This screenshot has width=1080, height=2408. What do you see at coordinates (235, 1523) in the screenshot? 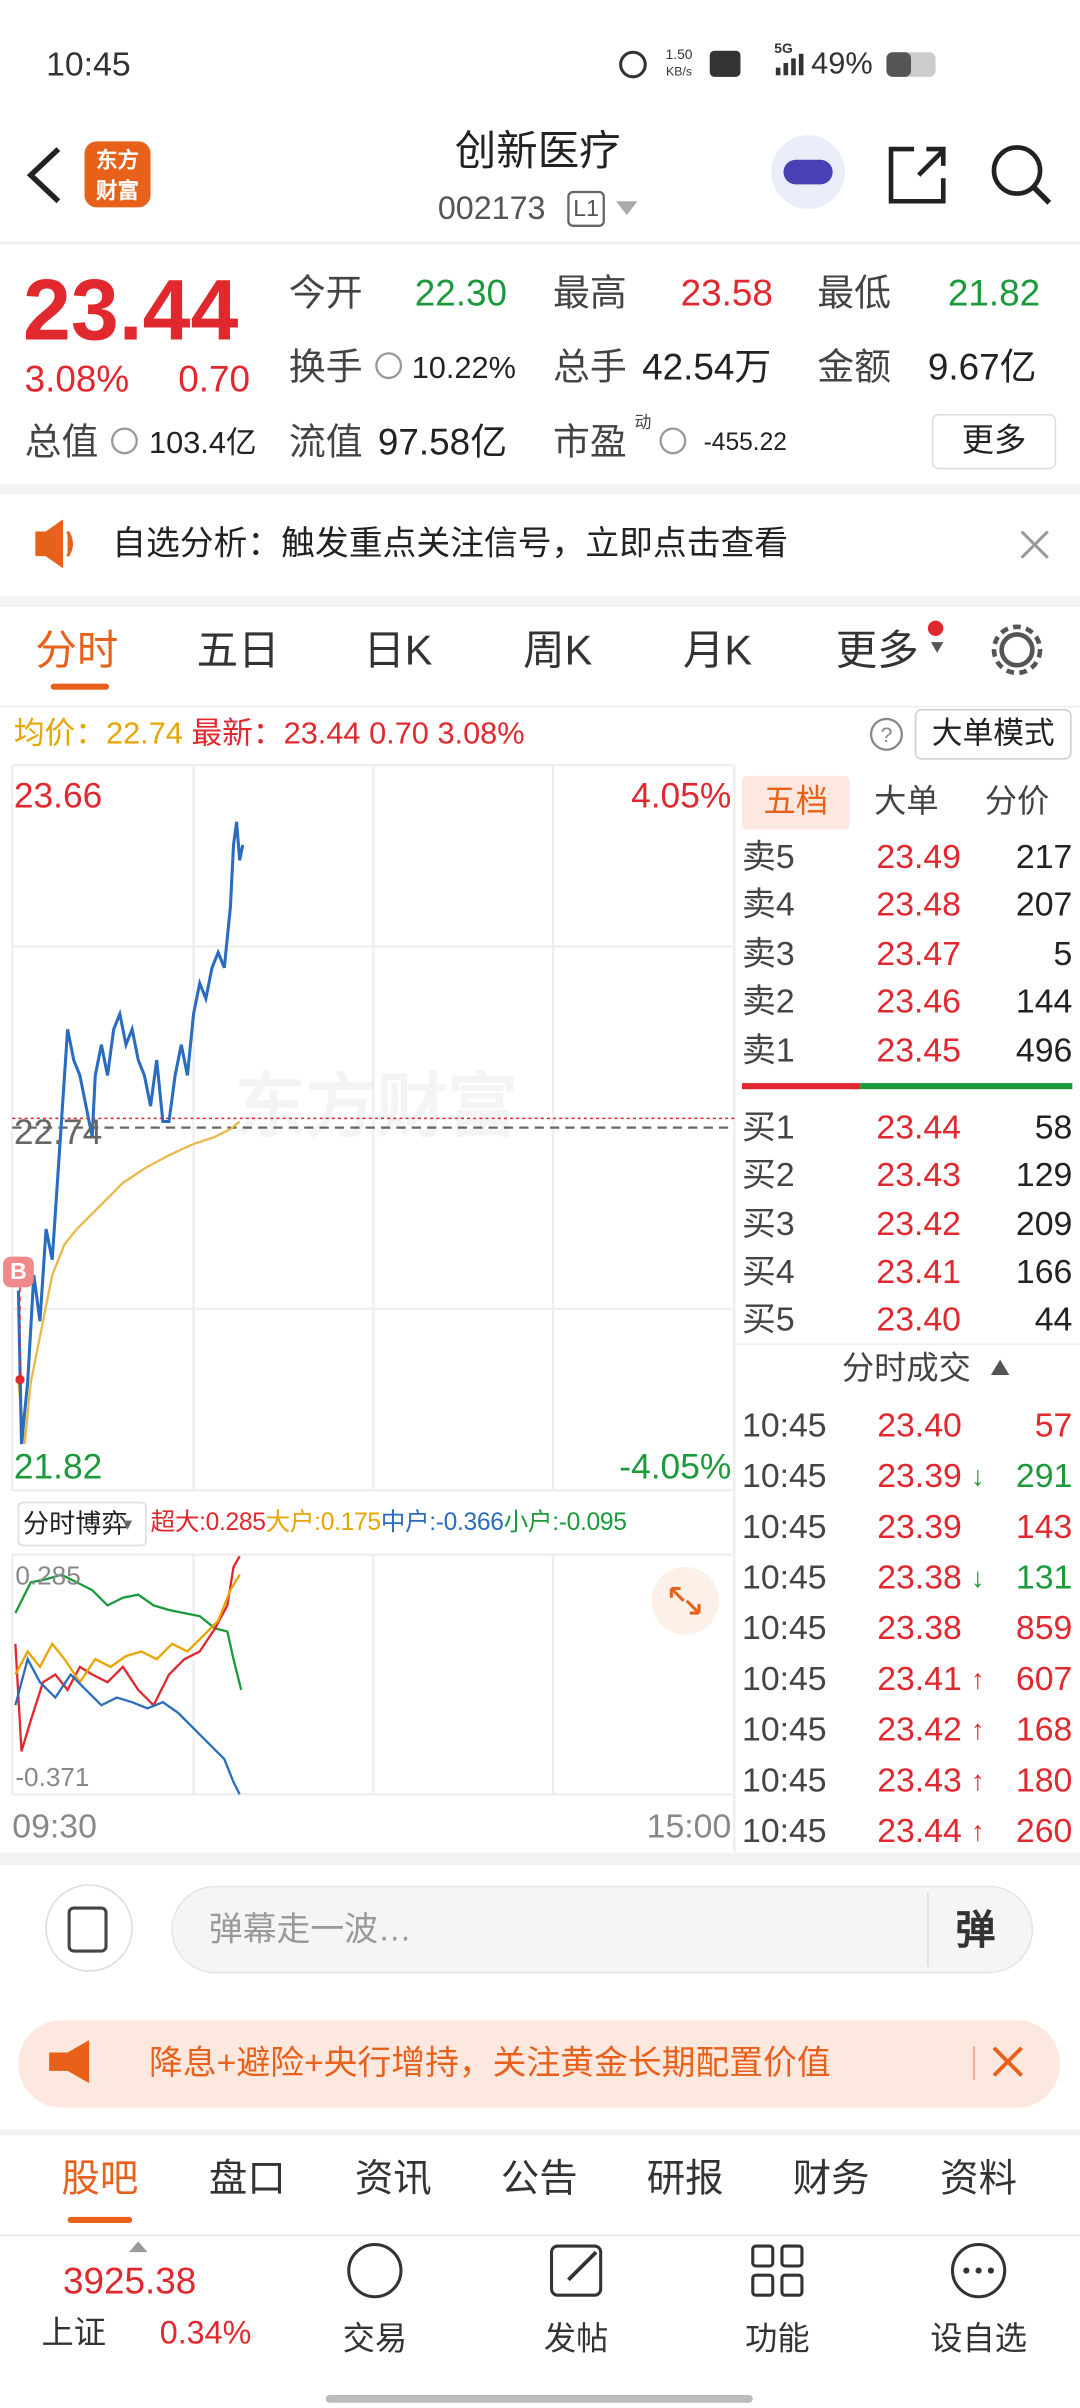
I see `flow-value: 0.285` at bounding box center [235, 1523].